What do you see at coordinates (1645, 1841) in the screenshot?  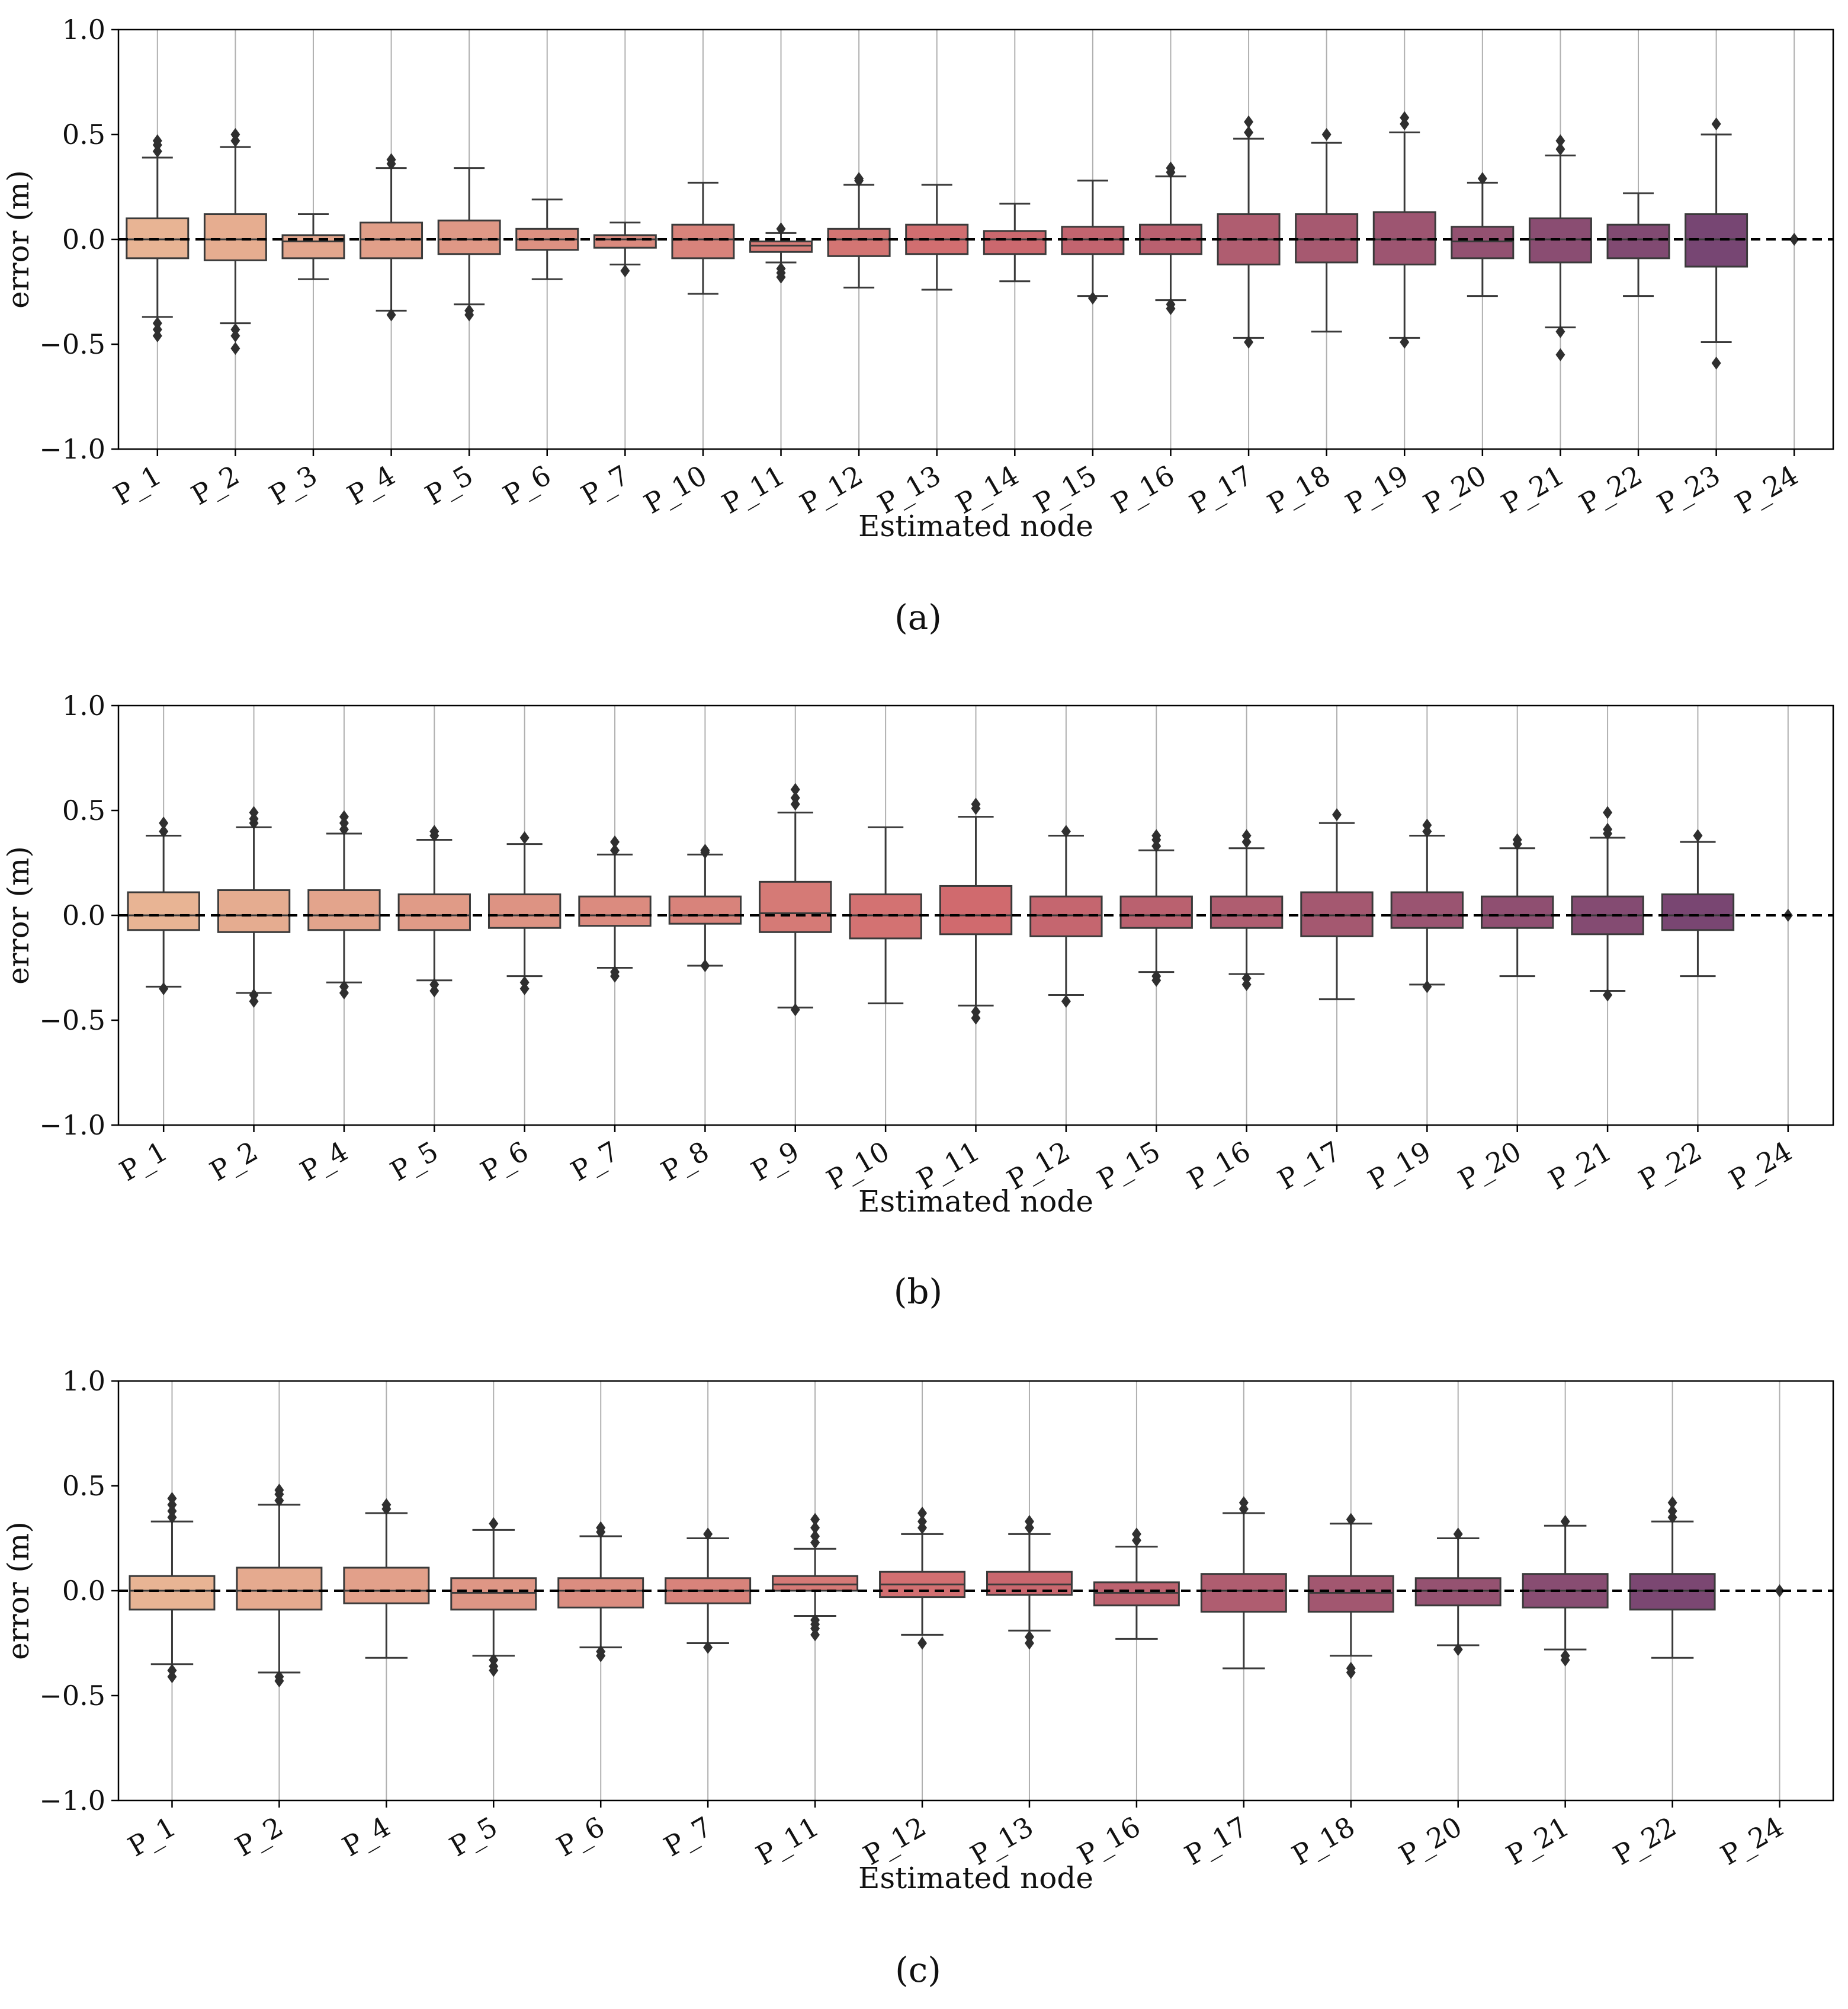 I see `x-tick-label: P_22` at bounding box center [1645, 1841].